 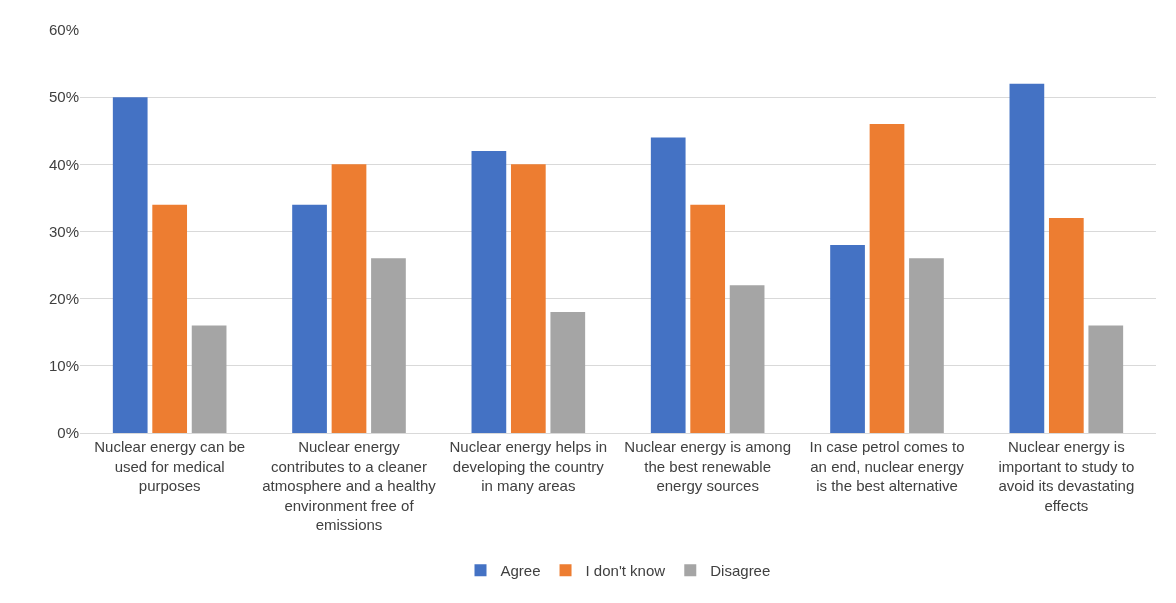 What do you see at coordinates (349, 485) in the screenshot?
I see `x-tick-label: Nuclear energy contributes to a cleaner atmosphere and a healthy environment free of emissions` at bounding box center [349, 485].